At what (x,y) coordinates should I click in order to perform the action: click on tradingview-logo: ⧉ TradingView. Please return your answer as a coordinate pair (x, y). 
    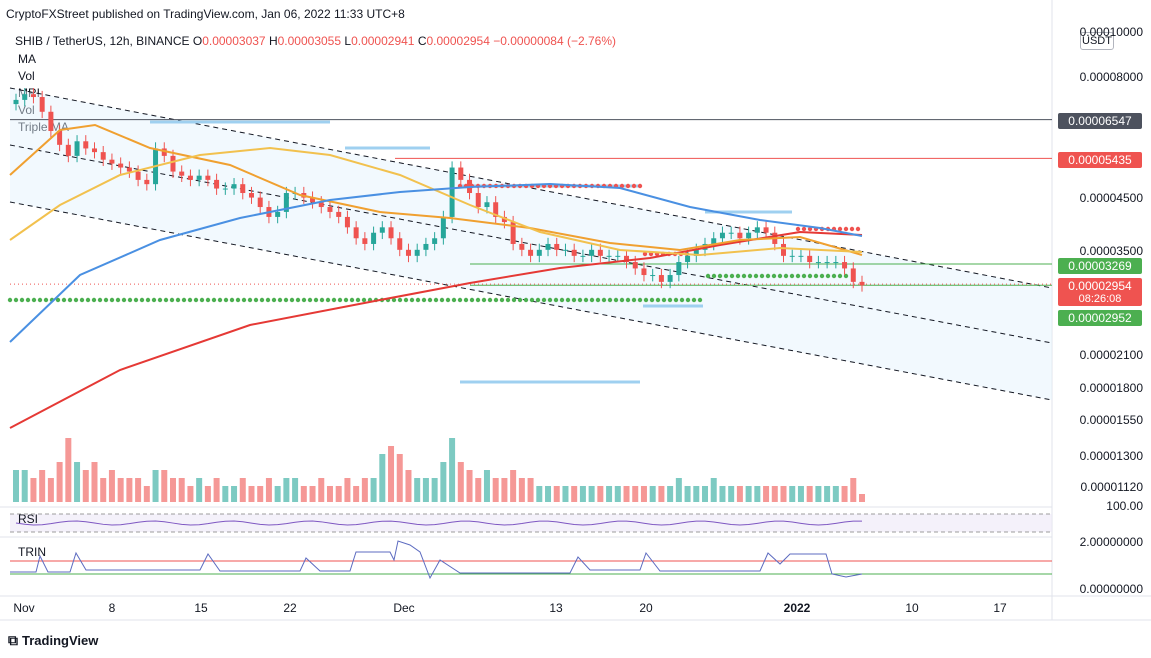
    Looking at the image, I should click on (53, 640).